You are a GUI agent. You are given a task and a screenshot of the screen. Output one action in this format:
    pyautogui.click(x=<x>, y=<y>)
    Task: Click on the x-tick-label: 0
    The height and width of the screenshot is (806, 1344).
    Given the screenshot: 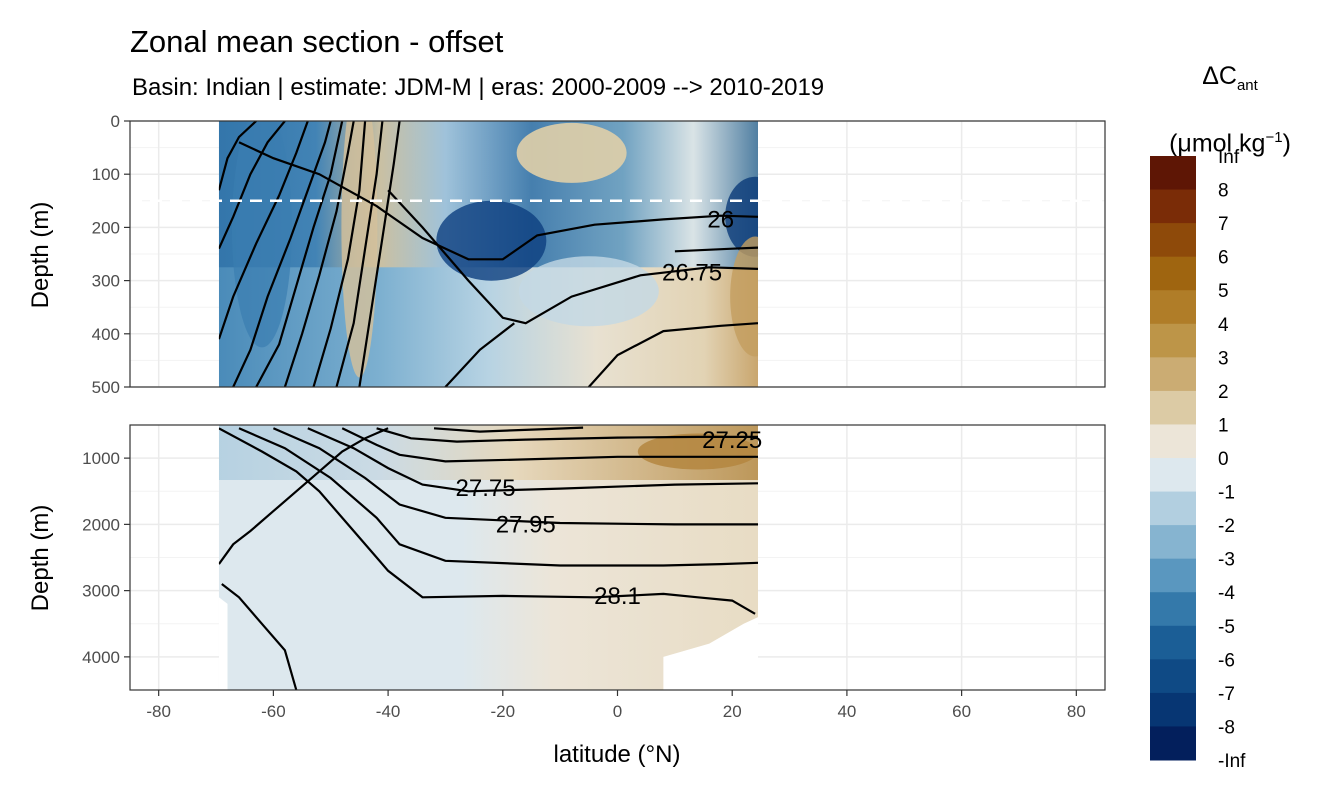 What is the action you would take?
    pyautogui.click(x=617, y=711)
    